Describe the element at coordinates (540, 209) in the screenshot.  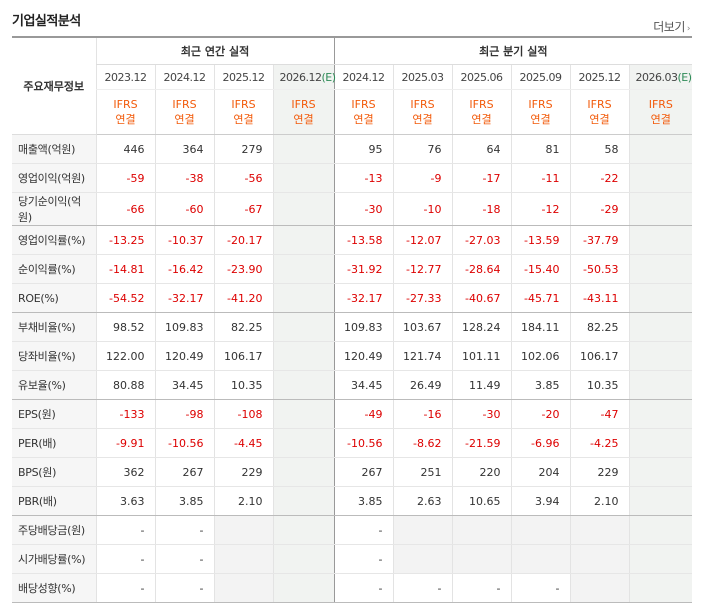
I see `quarter-value-cell: -12` at that location.